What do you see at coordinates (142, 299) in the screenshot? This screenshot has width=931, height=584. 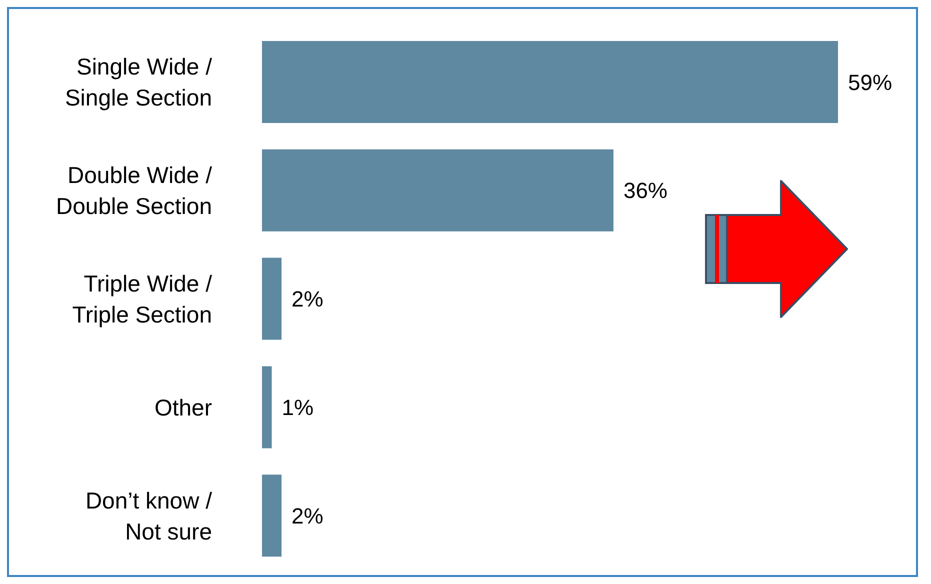 I see `y-tick-label: Triple Wide / Triple Section` at bounding box center [142, 299].